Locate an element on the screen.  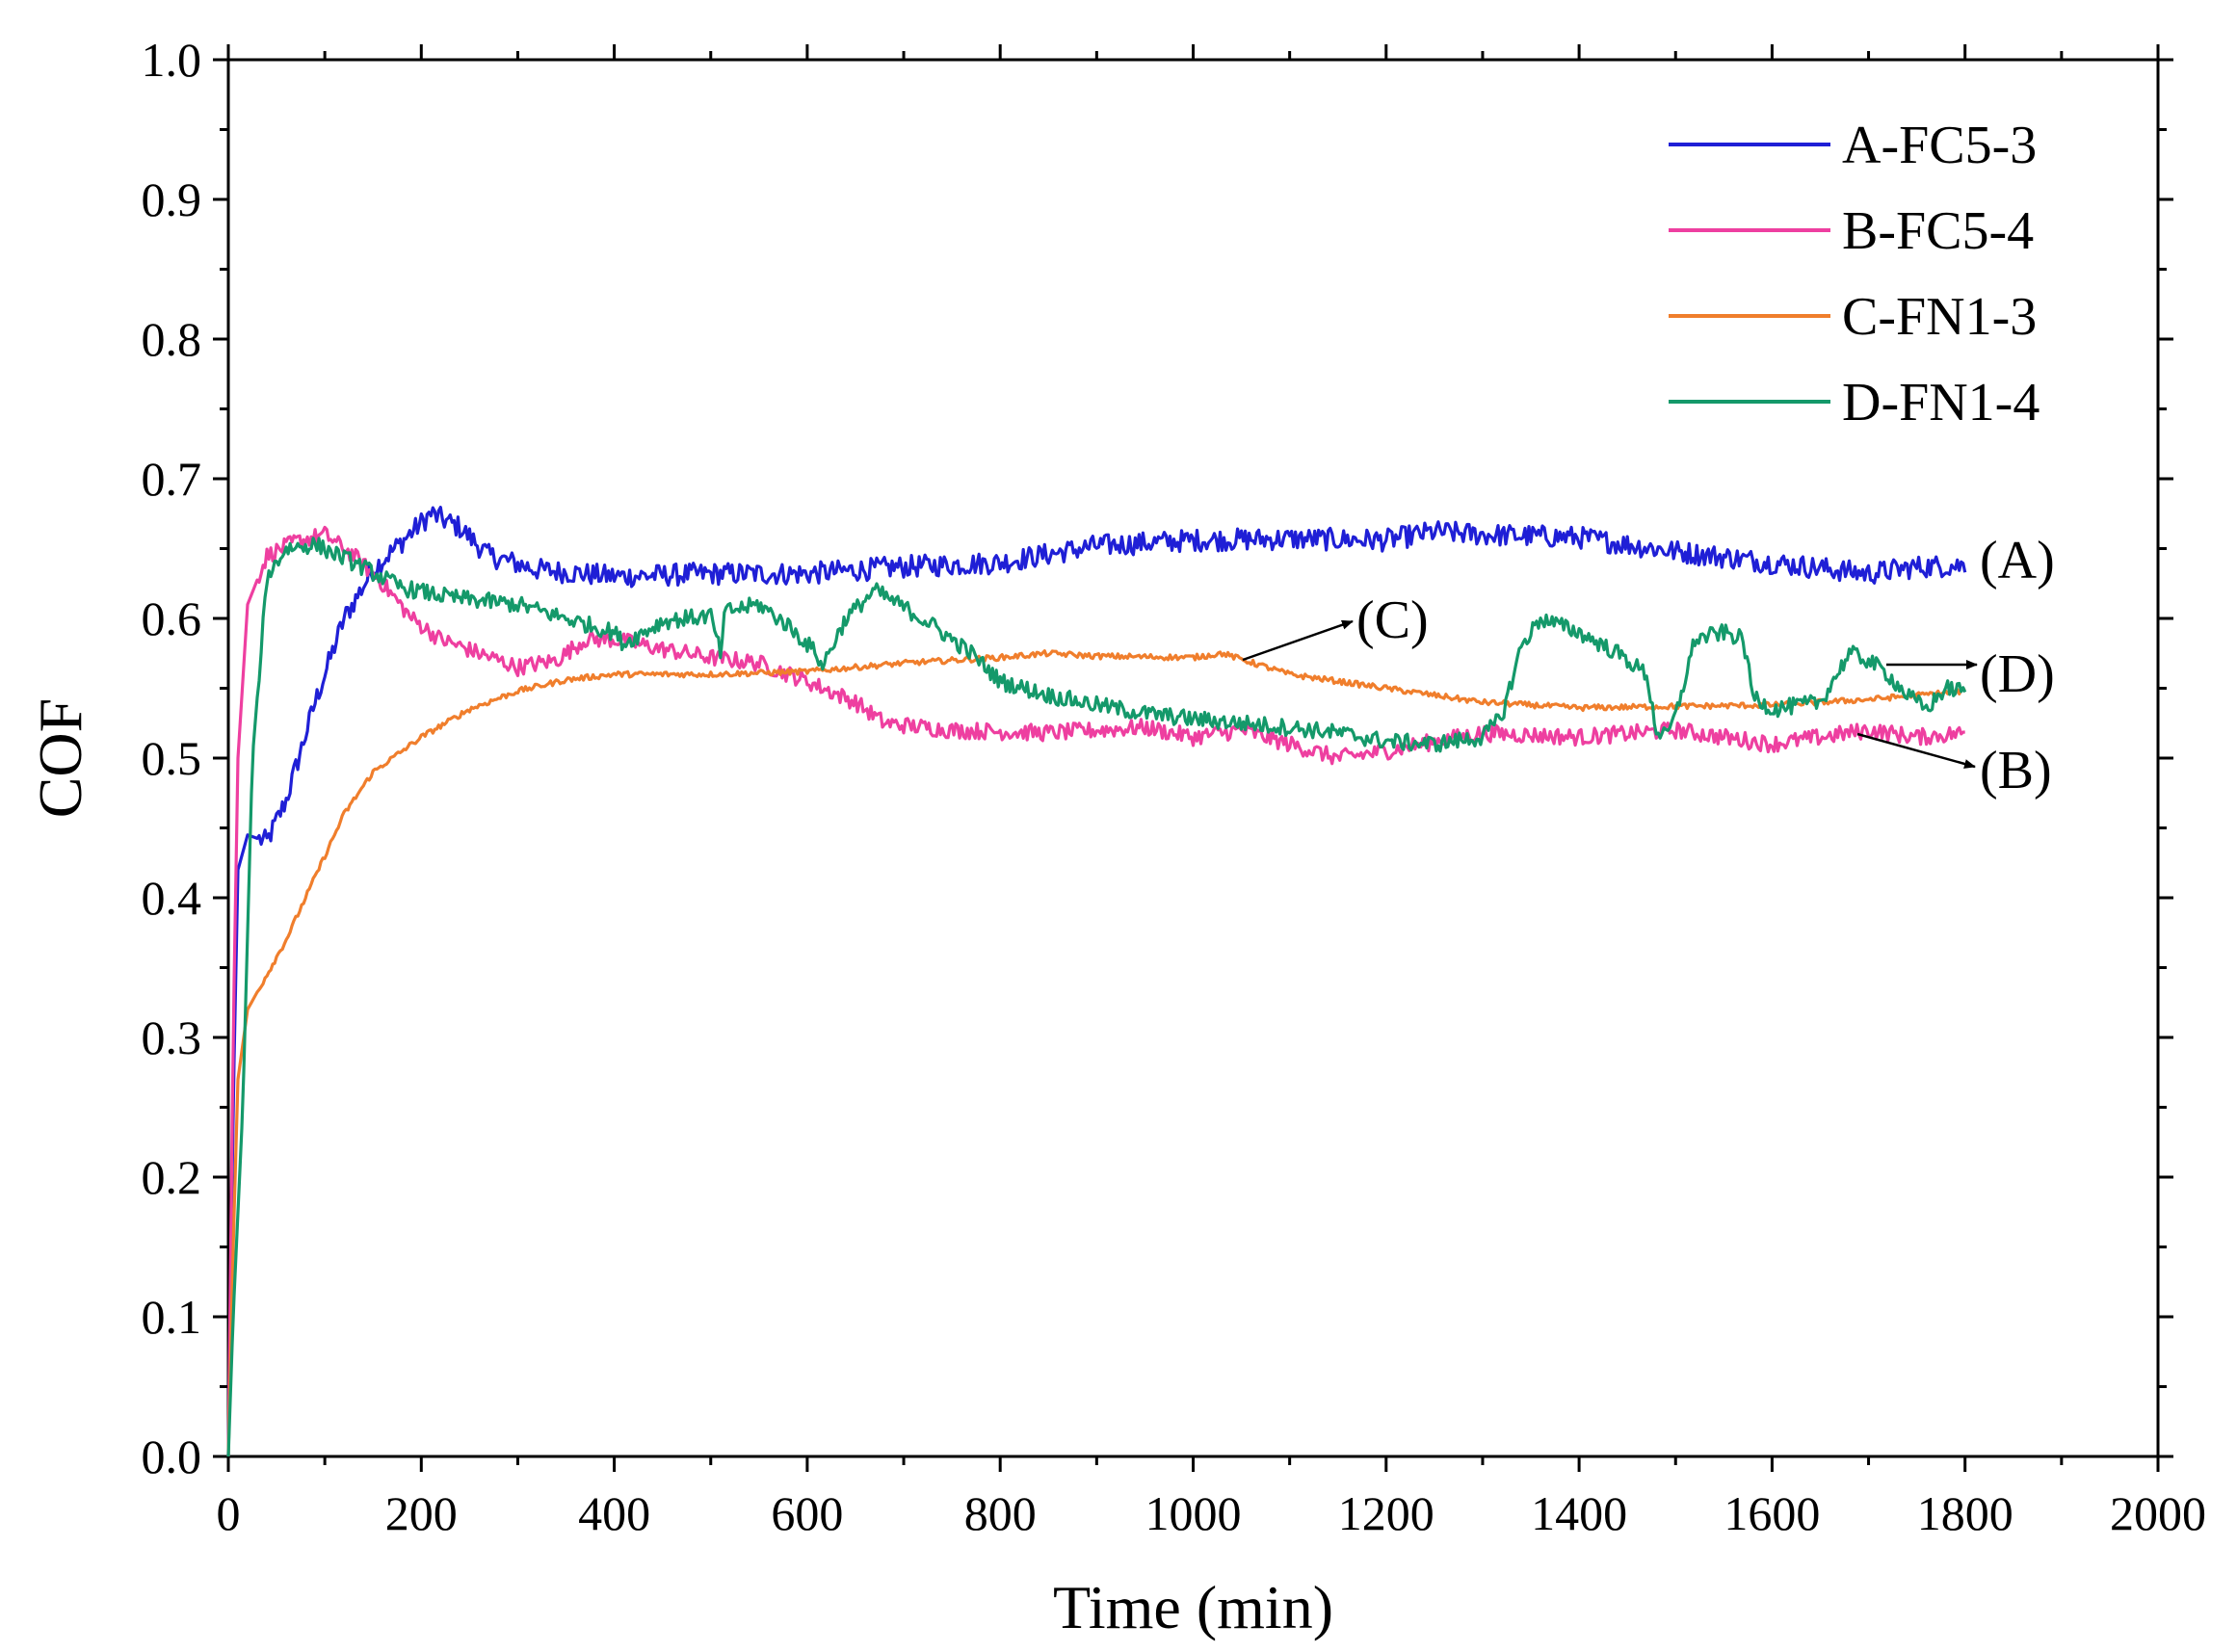
x-tick-label: 2000 is located at coordinates (2158, 1513).